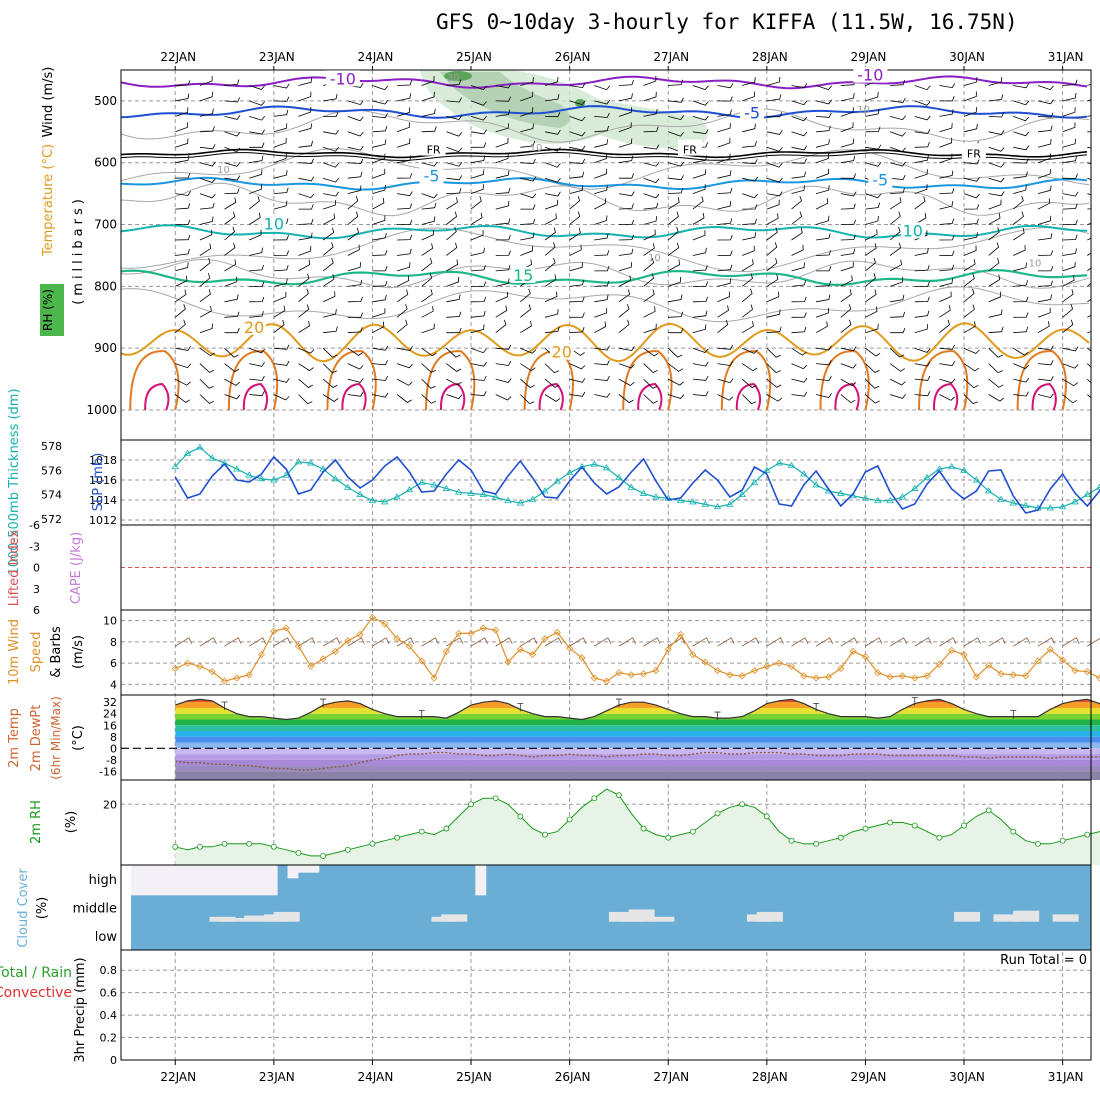 This screenshot has height=1100, width=1100. Describe the element at coordinates (136, 880) in the screenshot. I see `cloud-high-bar` at that location.